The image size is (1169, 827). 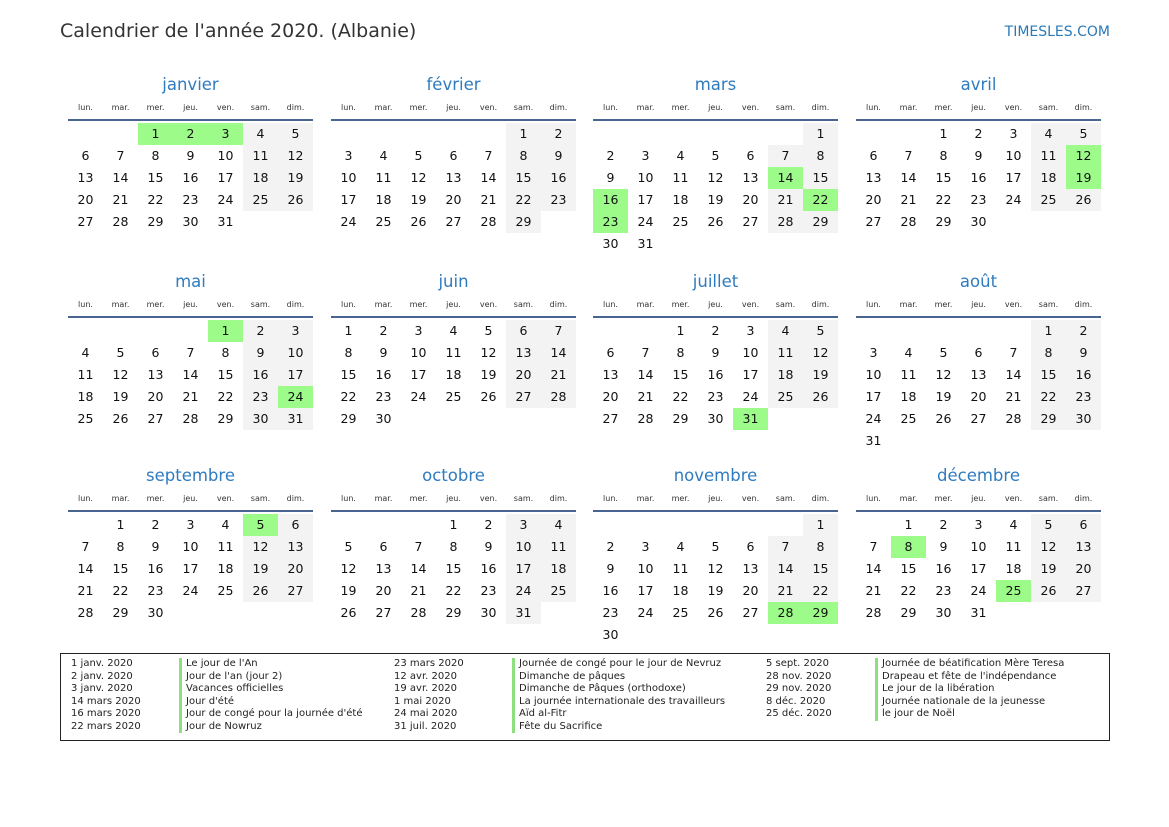 What do you see at coordinates (190, 281) in the screenshot?
I see `month-name: mai` at bounding box center [190, 281].